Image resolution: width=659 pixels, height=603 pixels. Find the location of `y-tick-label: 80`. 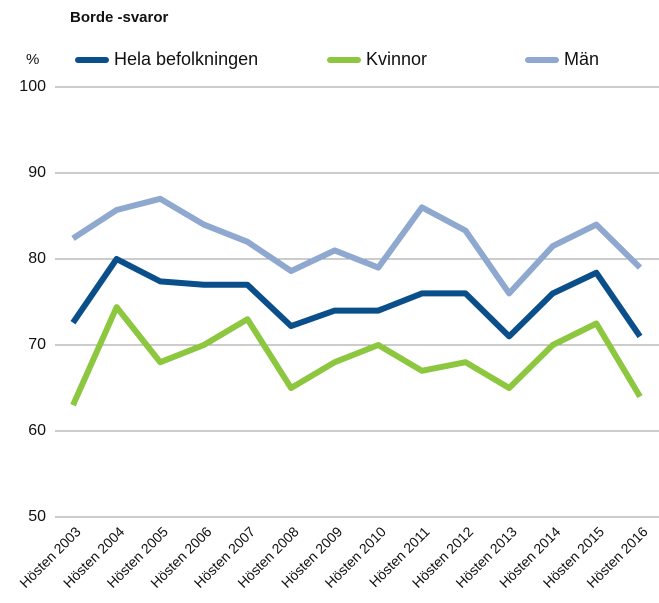

y-tick-label: 80 is located at coordinates (37, 258).